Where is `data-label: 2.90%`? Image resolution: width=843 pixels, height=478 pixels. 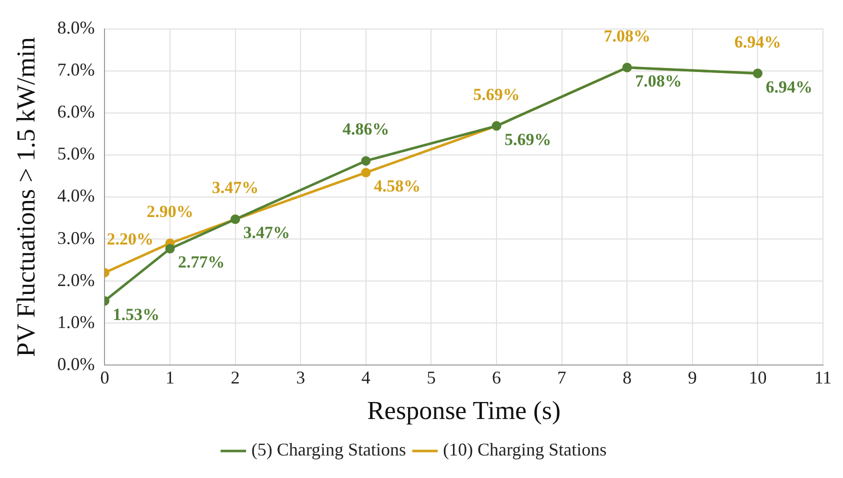
data-label: 2.90% is located at coordinates (170, 212).